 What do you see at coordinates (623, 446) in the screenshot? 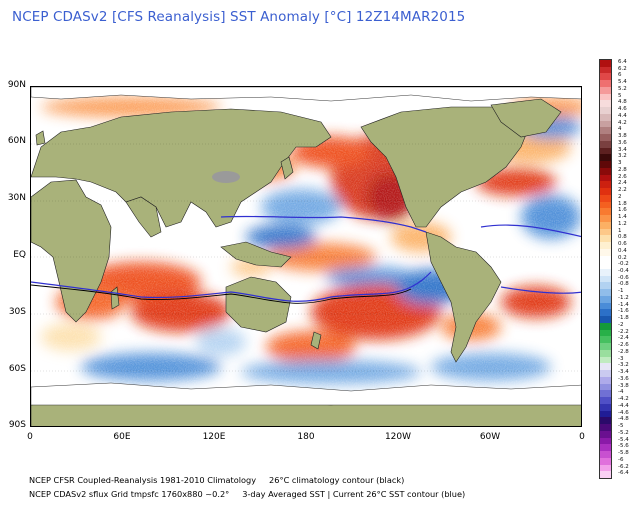
I see `colorbar-label: -5.6` at bounding box center [623, 446].